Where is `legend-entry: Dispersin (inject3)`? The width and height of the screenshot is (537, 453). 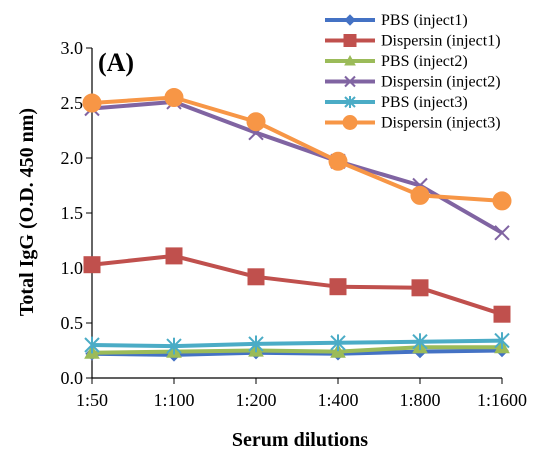
legend-entry: Dispersin (inject3) is located at coordinates (413, 123).